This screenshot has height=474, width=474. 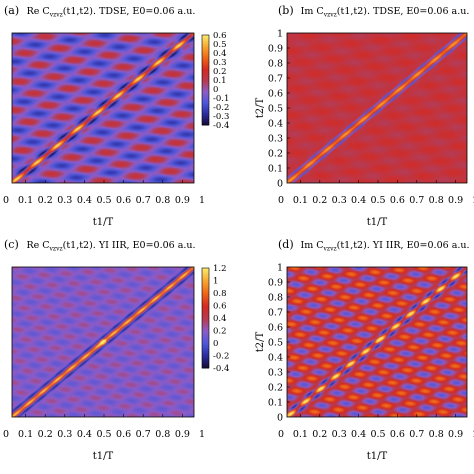 I want to click on chart-title: Re Cvzvz(t1,t2). YI IIR, E0=0.06 a.u., so click(x=110, y=246).